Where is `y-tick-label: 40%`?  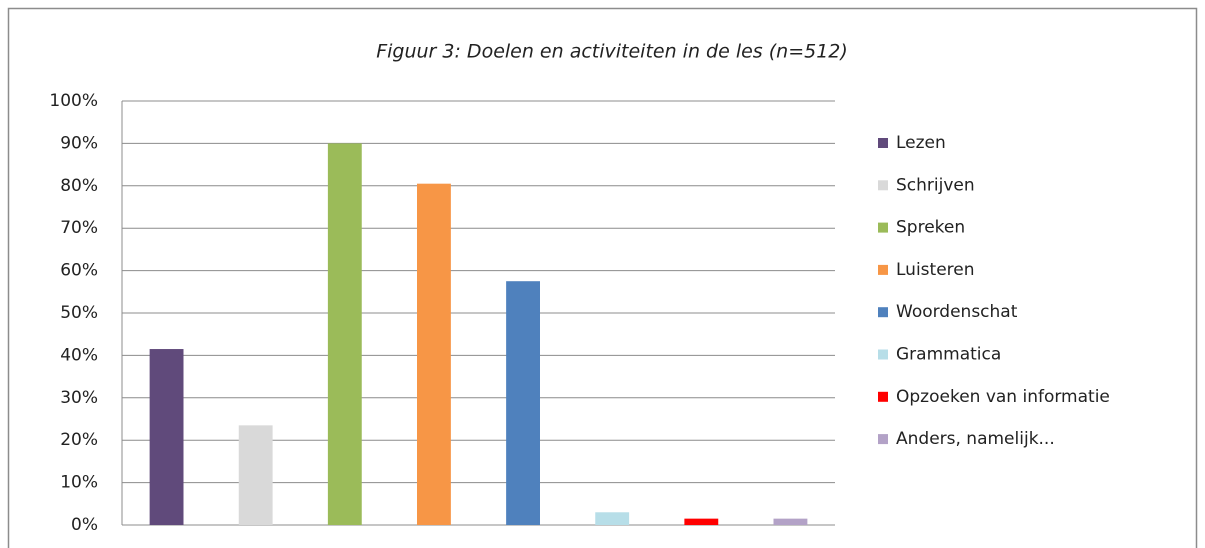
y-tick-label: 40% is located at coordinates (79, 355).